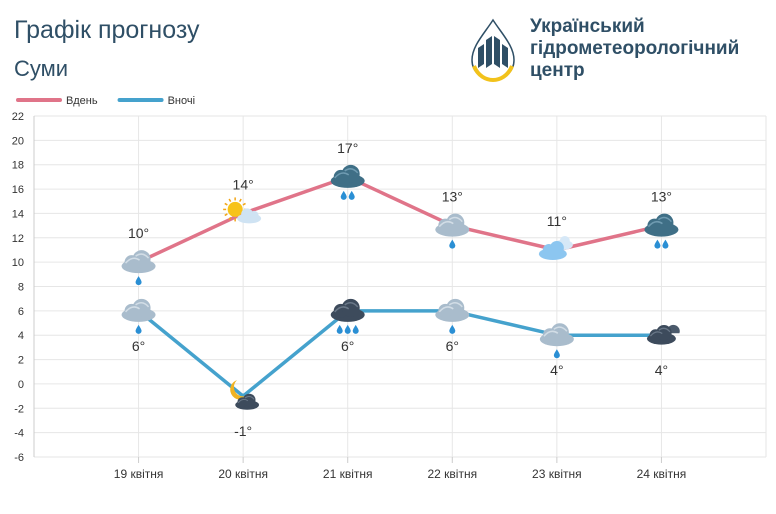  Describe the element at coordinates (18, 117) in the screenshot. I see `y-tick-label: 22` at that location.